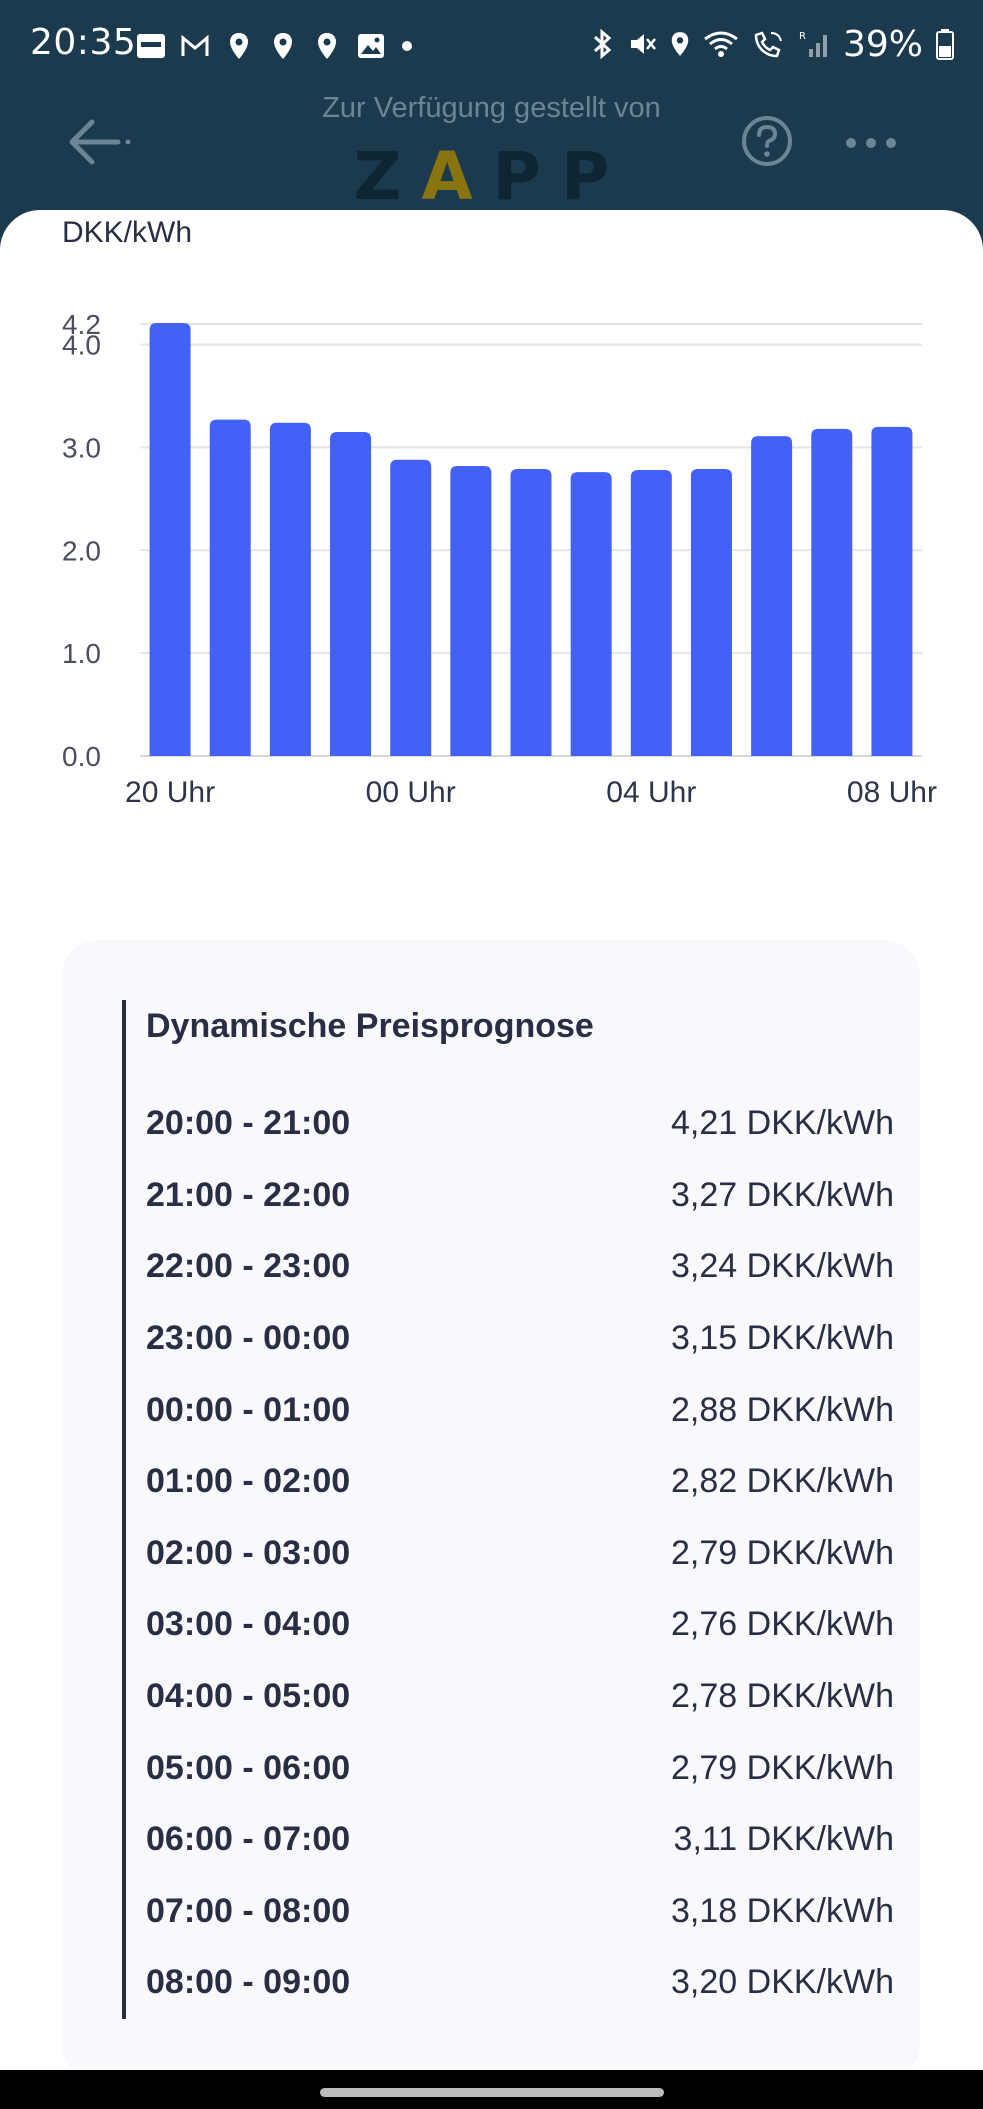  I want to click on wifi-icon, so click(721, 44).